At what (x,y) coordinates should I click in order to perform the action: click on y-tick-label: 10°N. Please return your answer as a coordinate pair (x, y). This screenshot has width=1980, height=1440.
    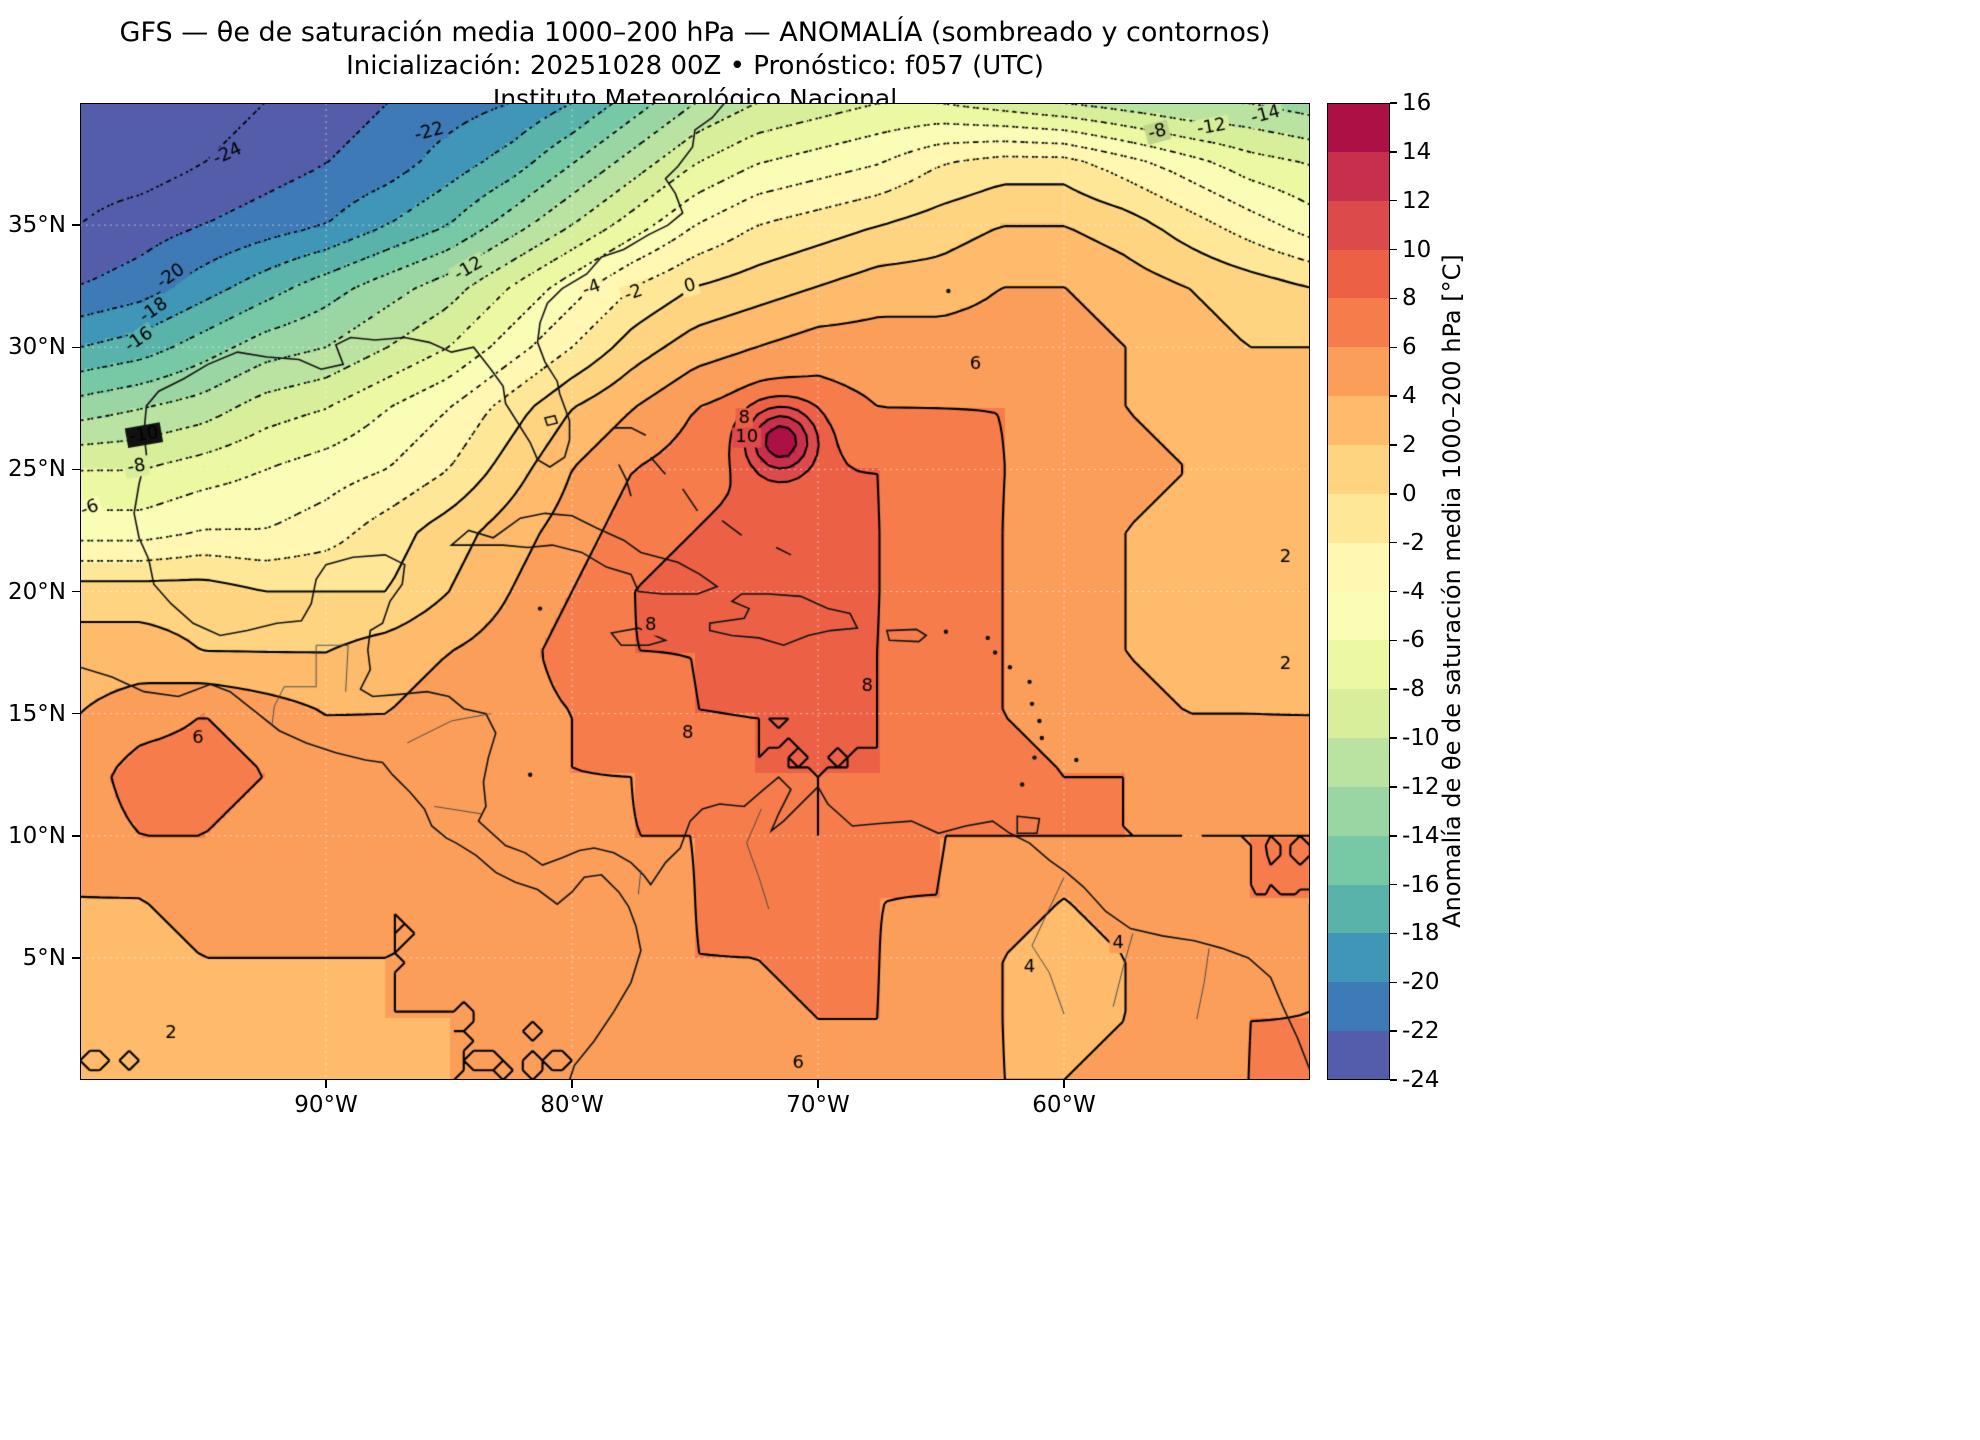
    Looking at the image, I should click on (37, 835).